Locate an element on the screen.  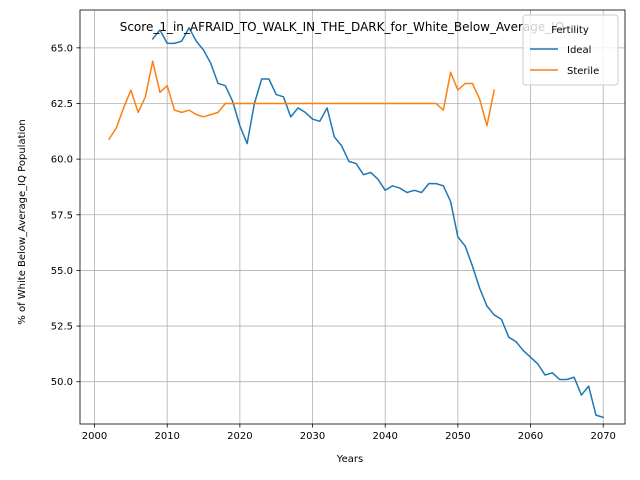
x-tick-label: 2070 is located at coordinates (602, 436).